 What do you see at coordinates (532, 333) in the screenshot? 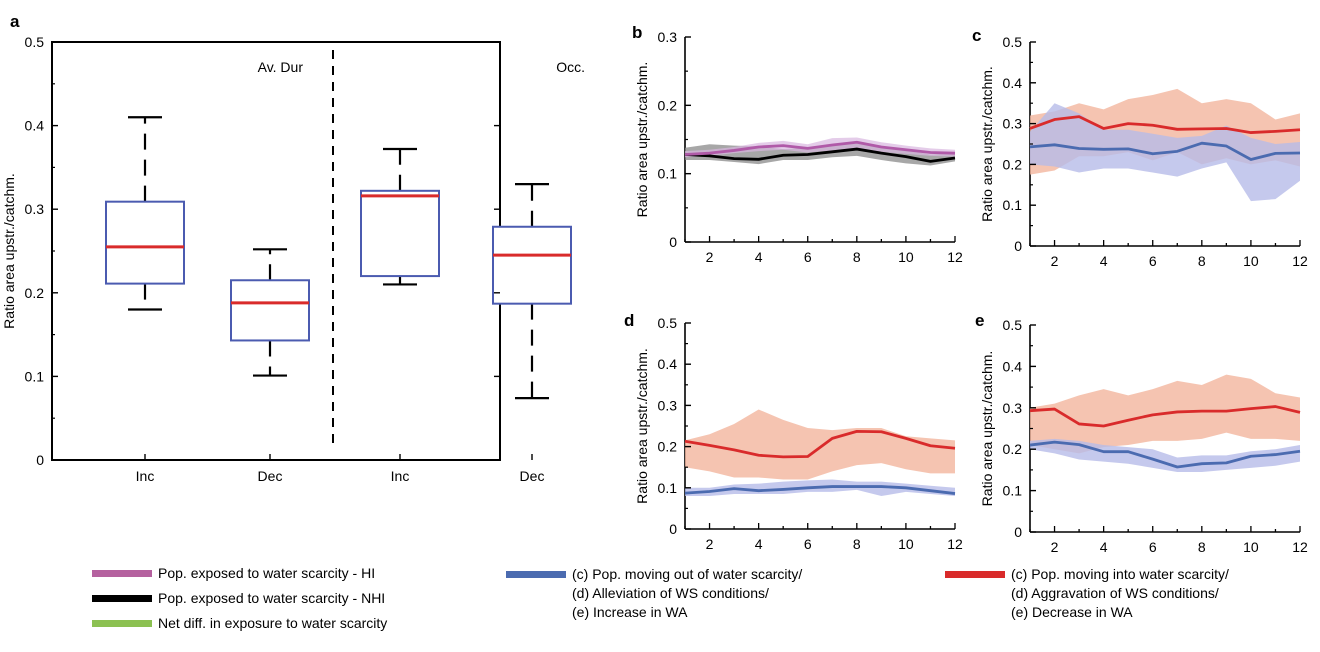
I see `box-3: Dec` at bounding box center [532, 333].